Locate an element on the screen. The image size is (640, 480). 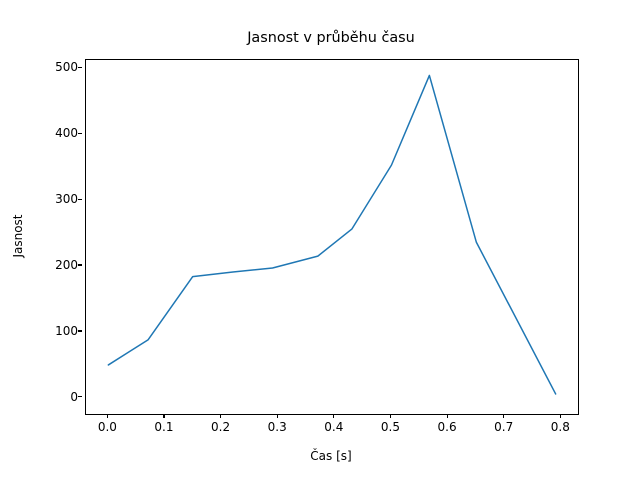
y-tick-label: 300 is located at coordinates (66, 199).